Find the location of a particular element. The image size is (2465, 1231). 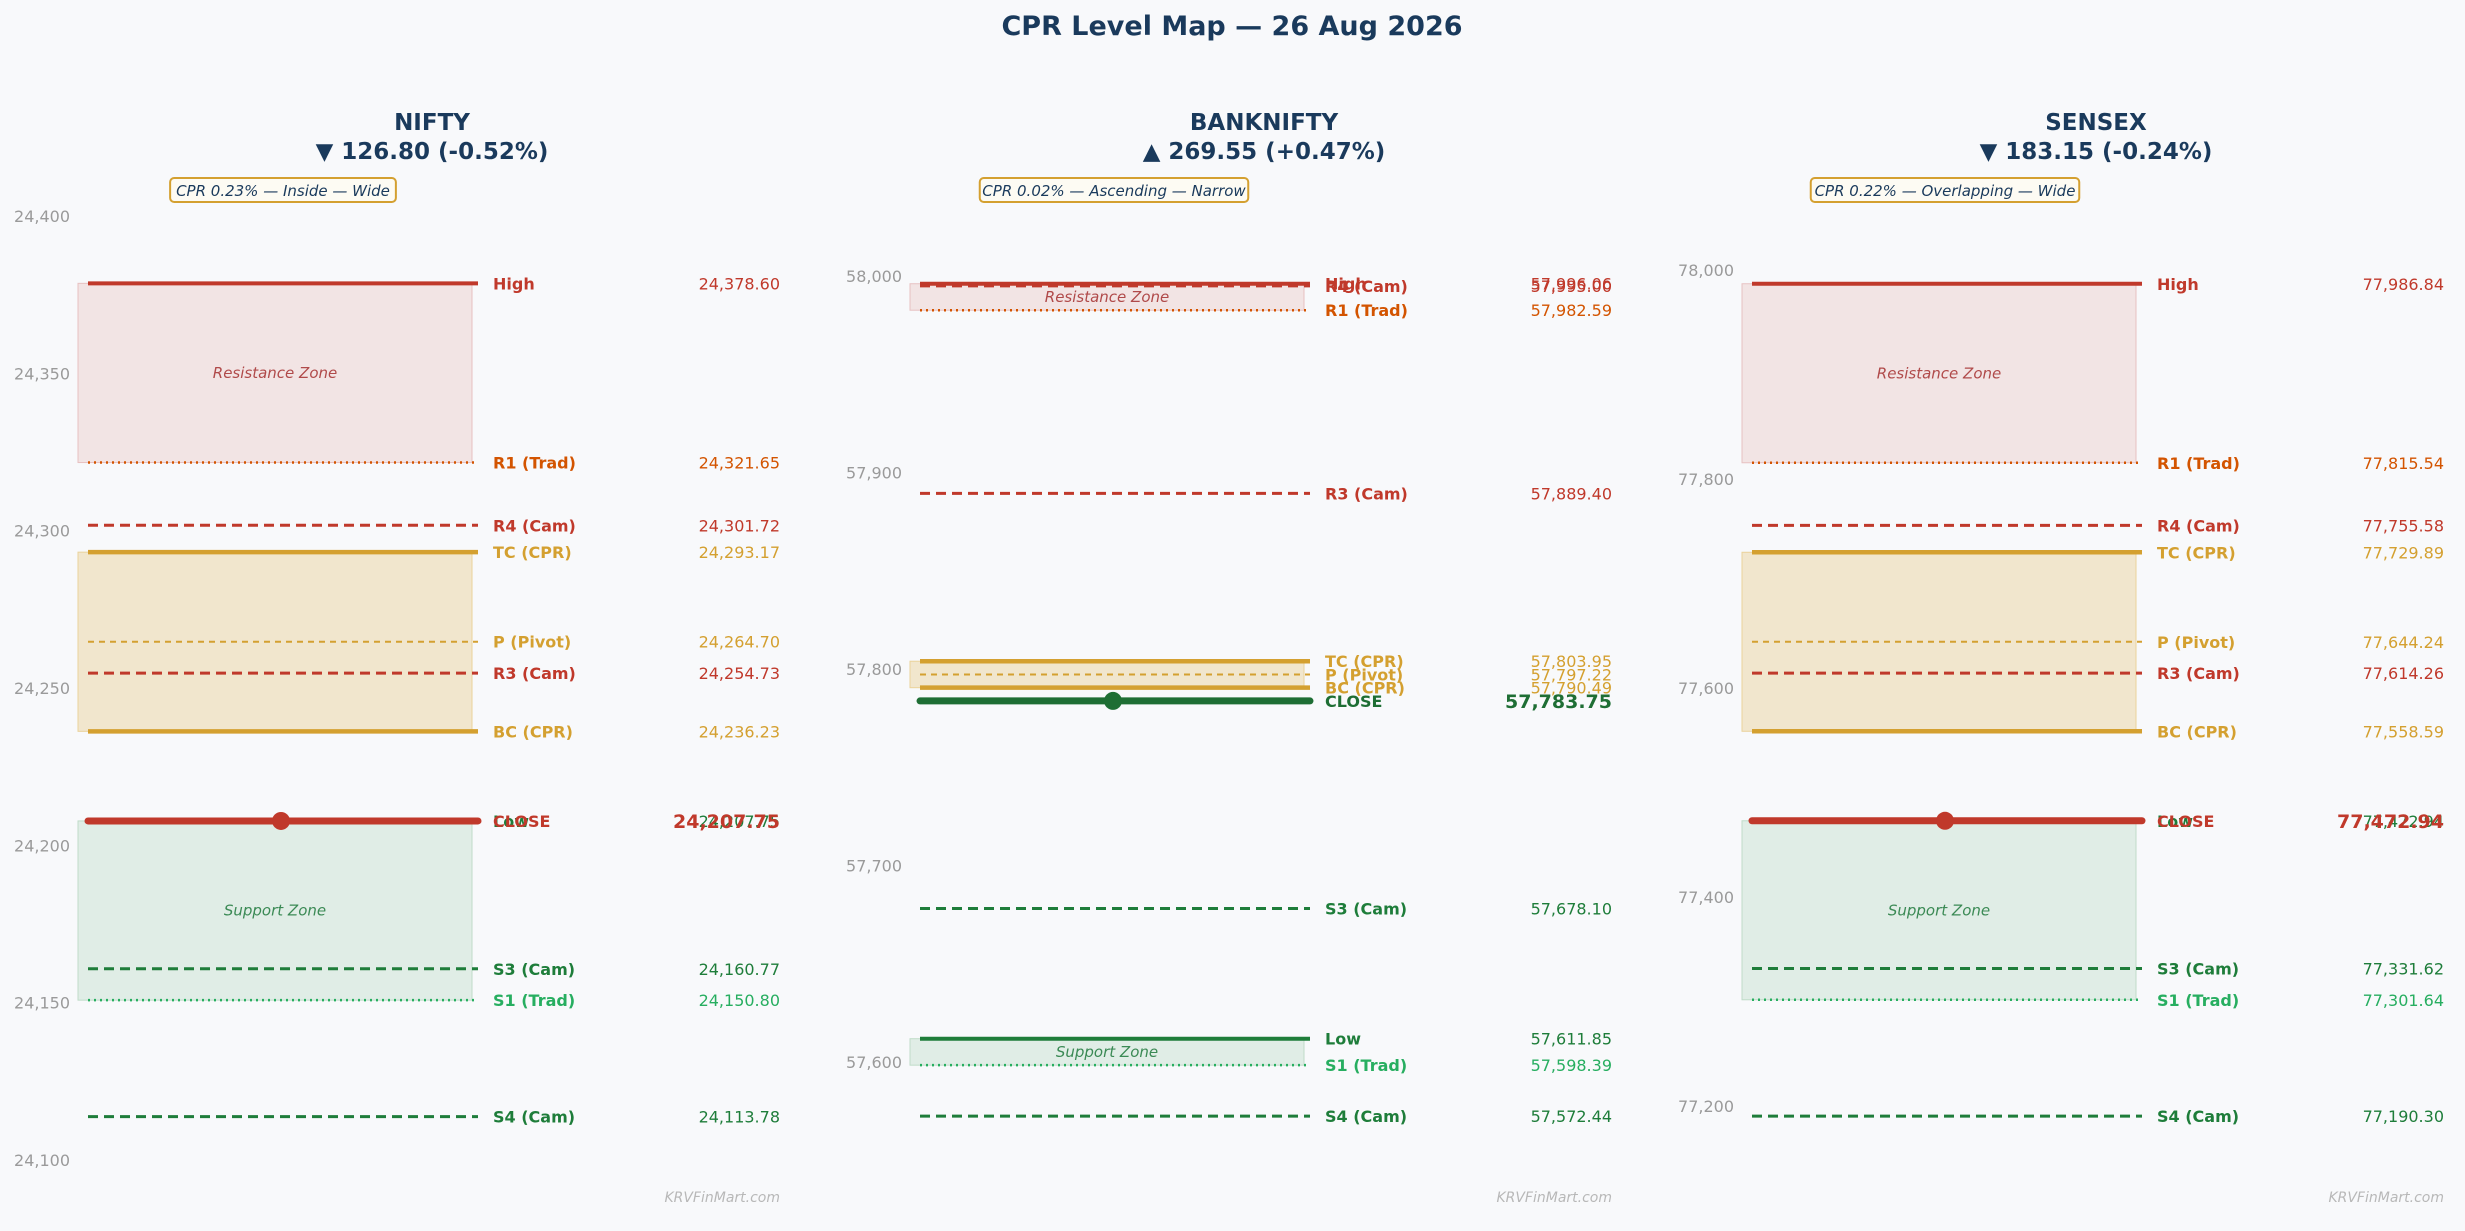

y-tick-label: 57,900 is located at coordinates (874, 473).